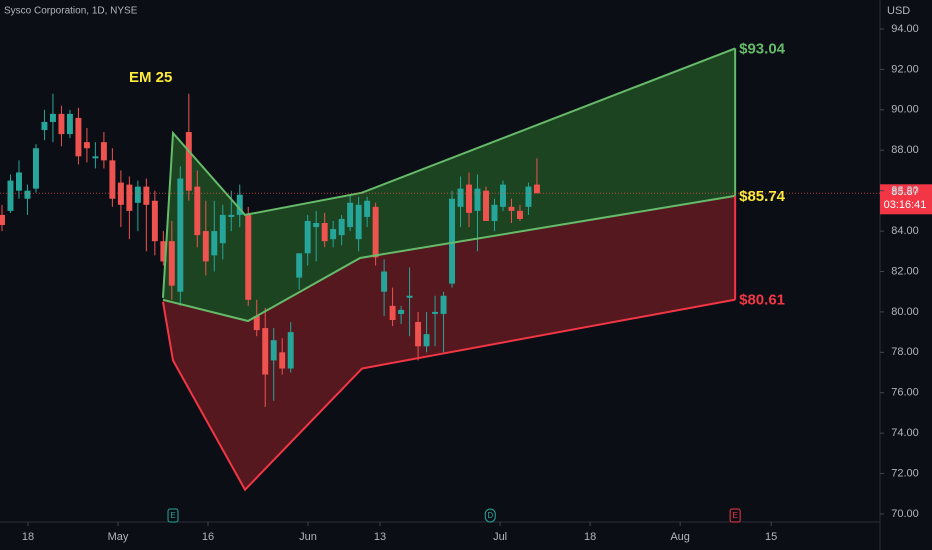 This screenshot has width=932, height=550. Describe the element at coordinates (905, 352) in the screenshot. I see `y-tick-label: 78.00` at that location.